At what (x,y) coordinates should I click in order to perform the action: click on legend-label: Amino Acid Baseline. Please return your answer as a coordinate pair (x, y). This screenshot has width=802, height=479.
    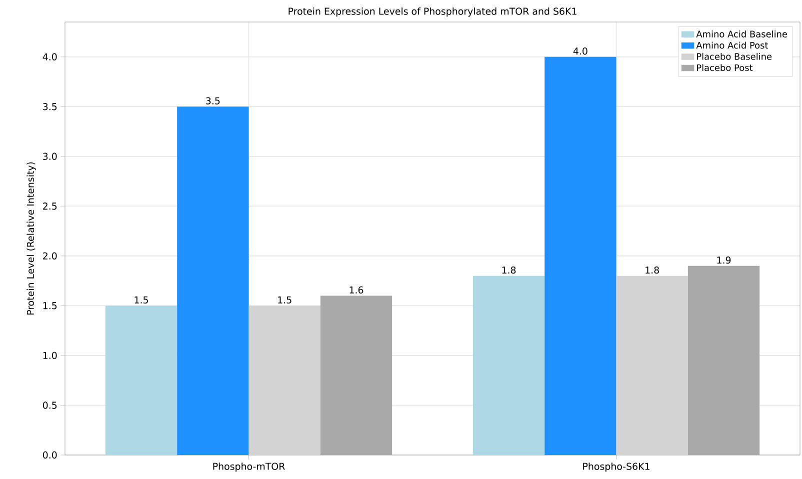
    Looking at the image, I should click on (742, 34).